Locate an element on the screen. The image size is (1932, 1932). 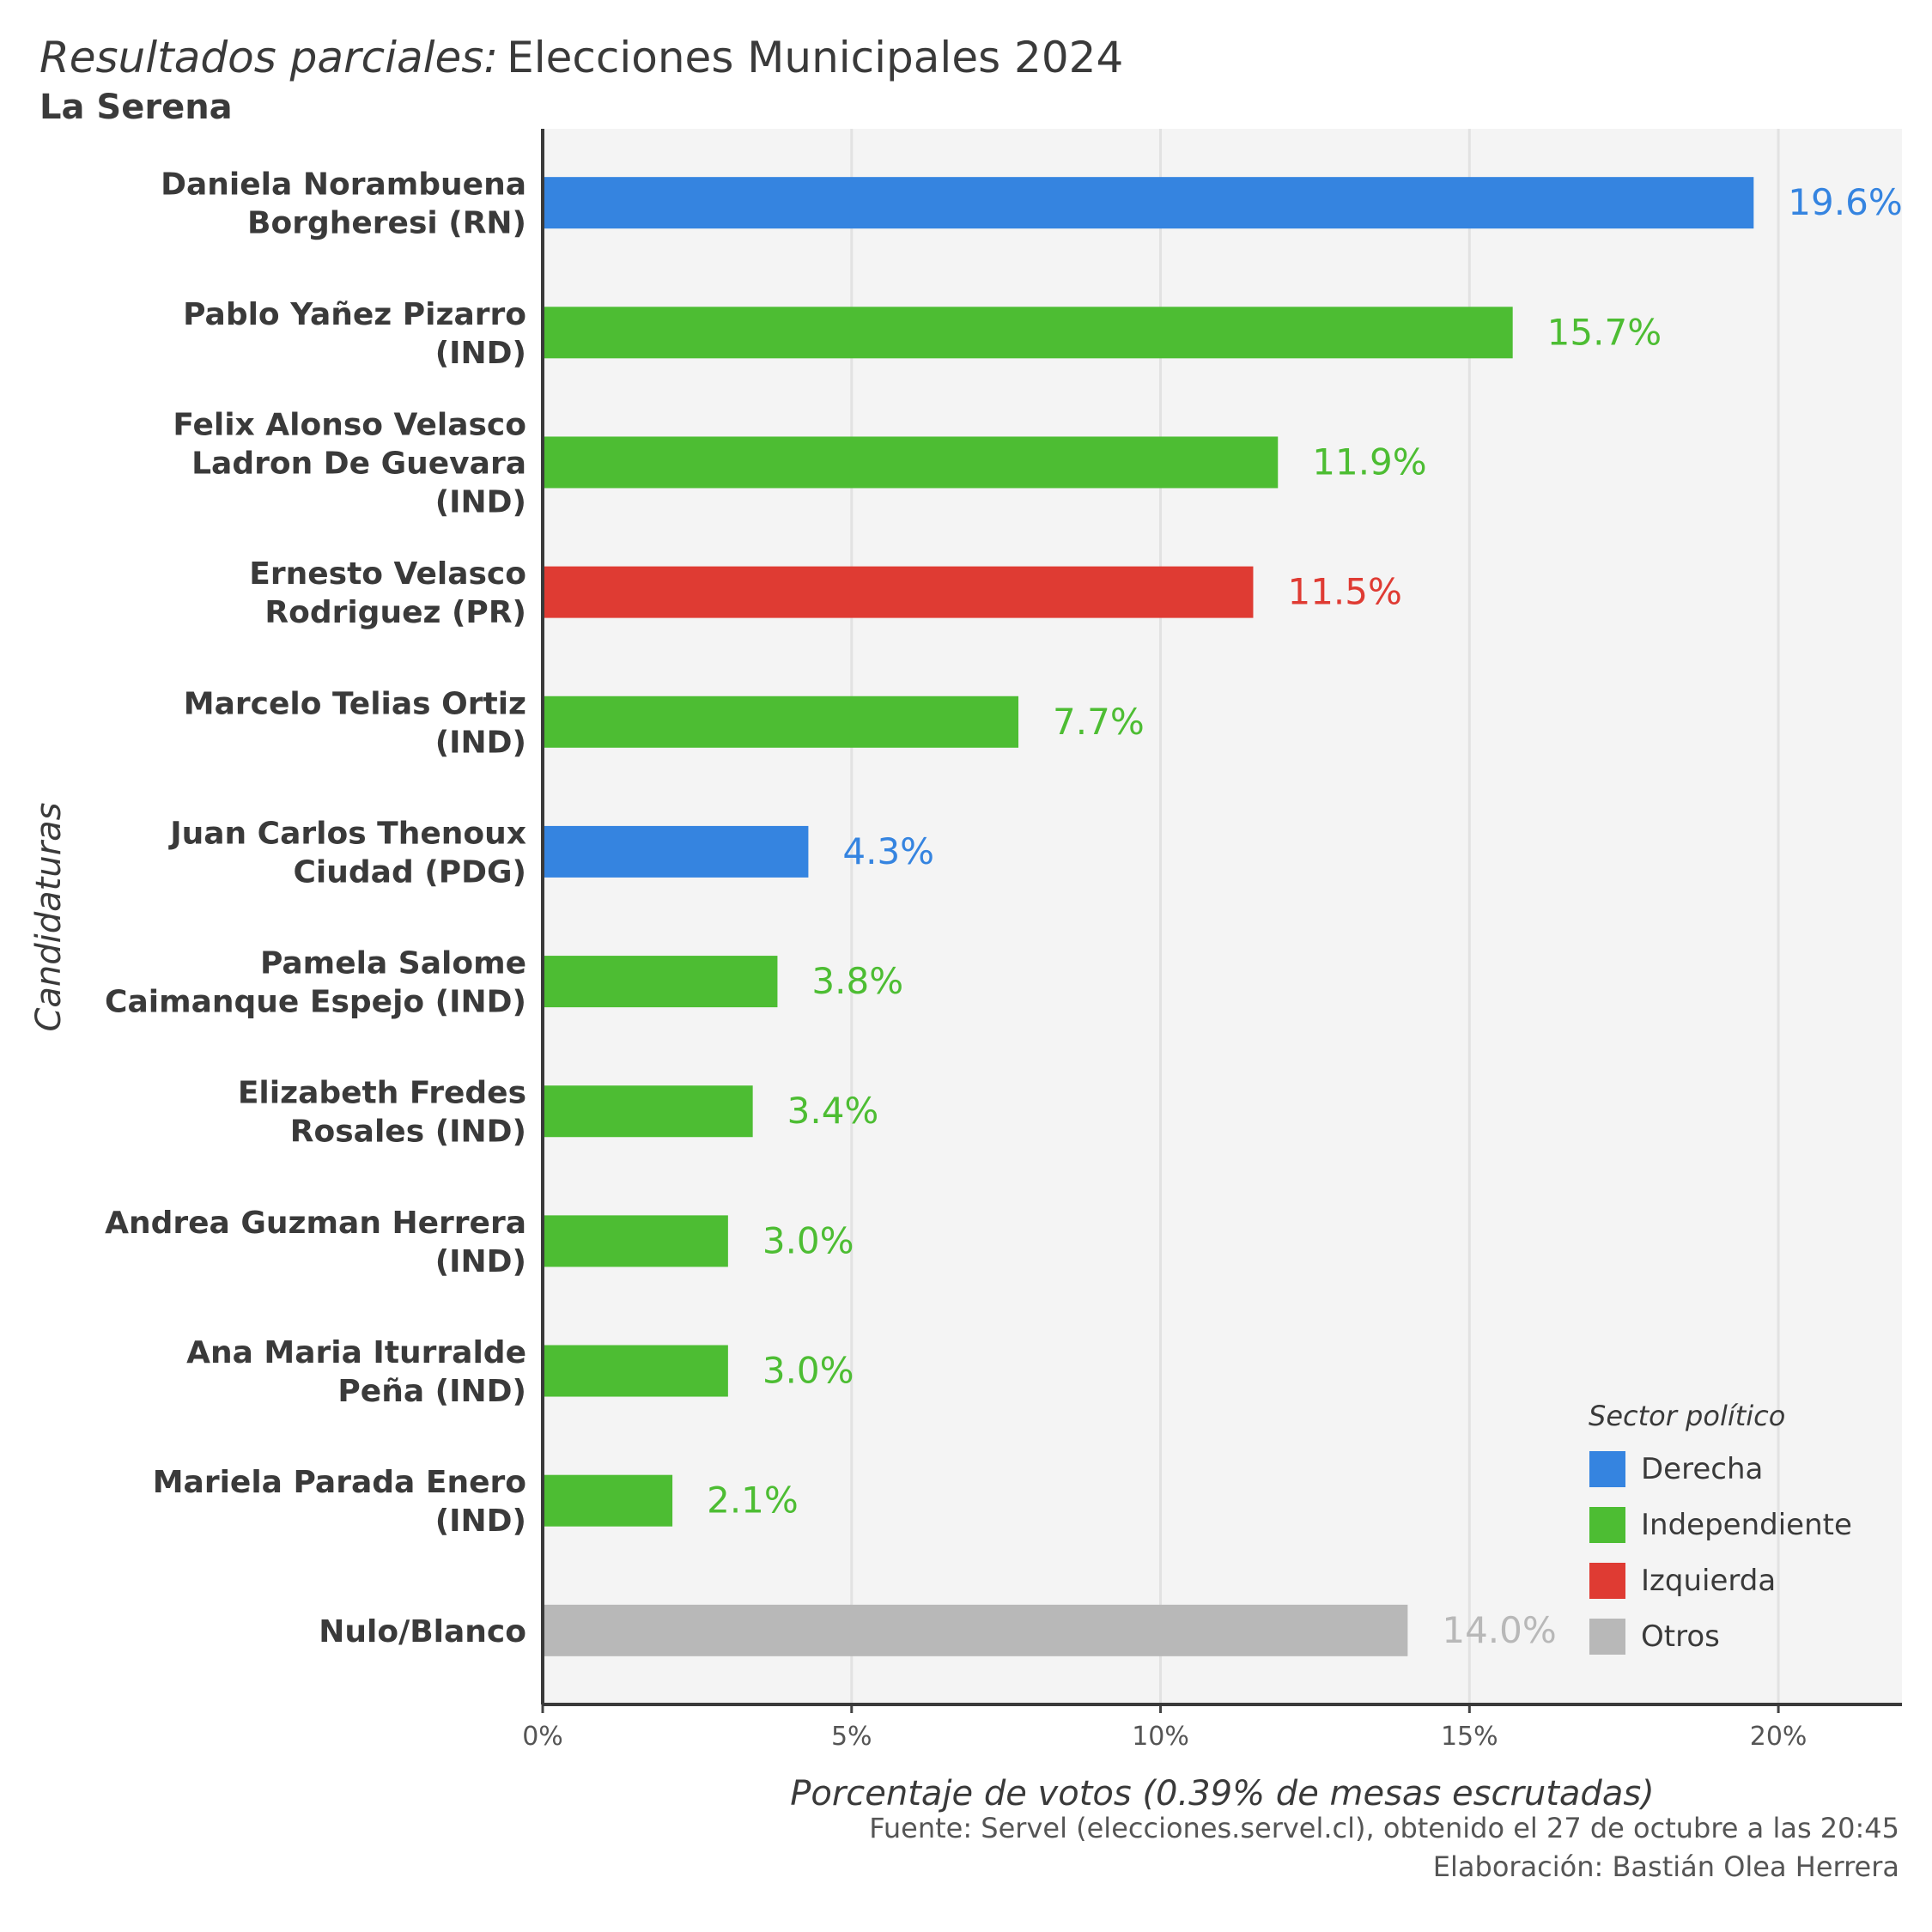
y-tick-label: Ladron De Guevara is located at coordinates (358, 463).